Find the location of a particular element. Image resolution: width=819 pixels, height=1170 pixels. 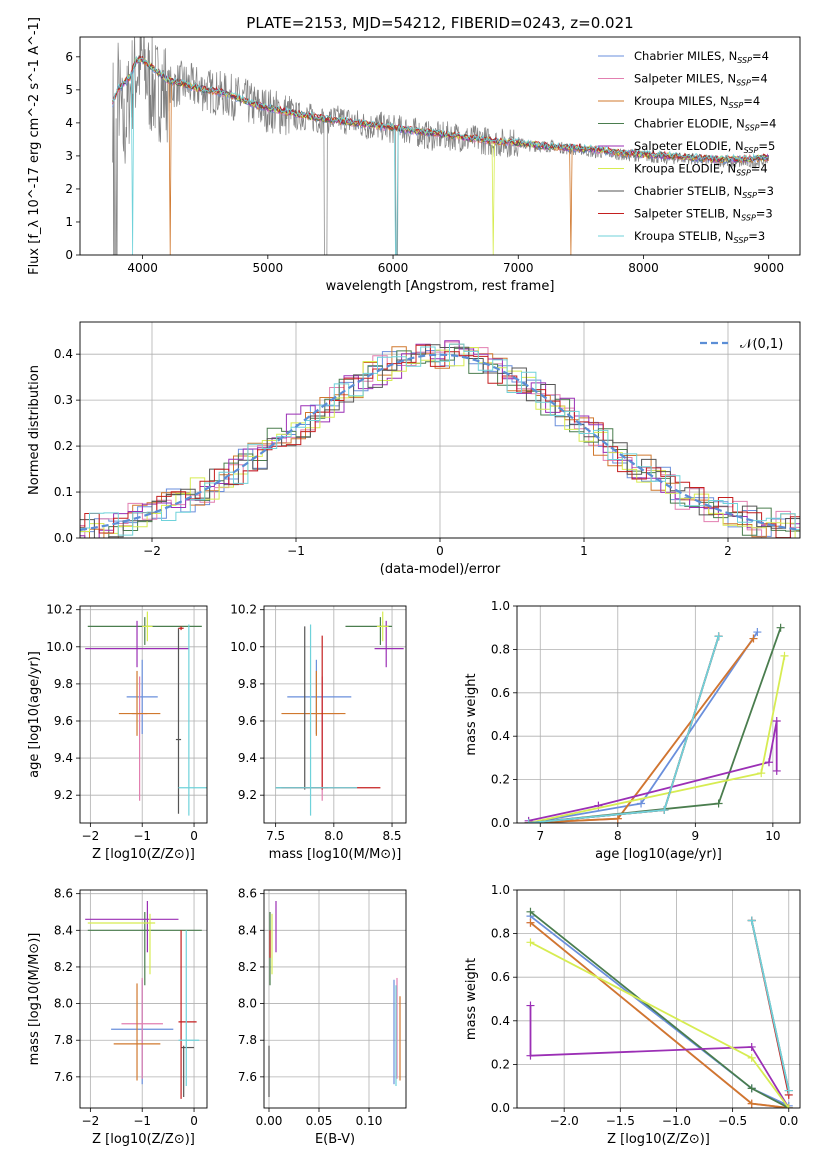

y-tick-label: 0.8 is located at coordinates (500, 934).